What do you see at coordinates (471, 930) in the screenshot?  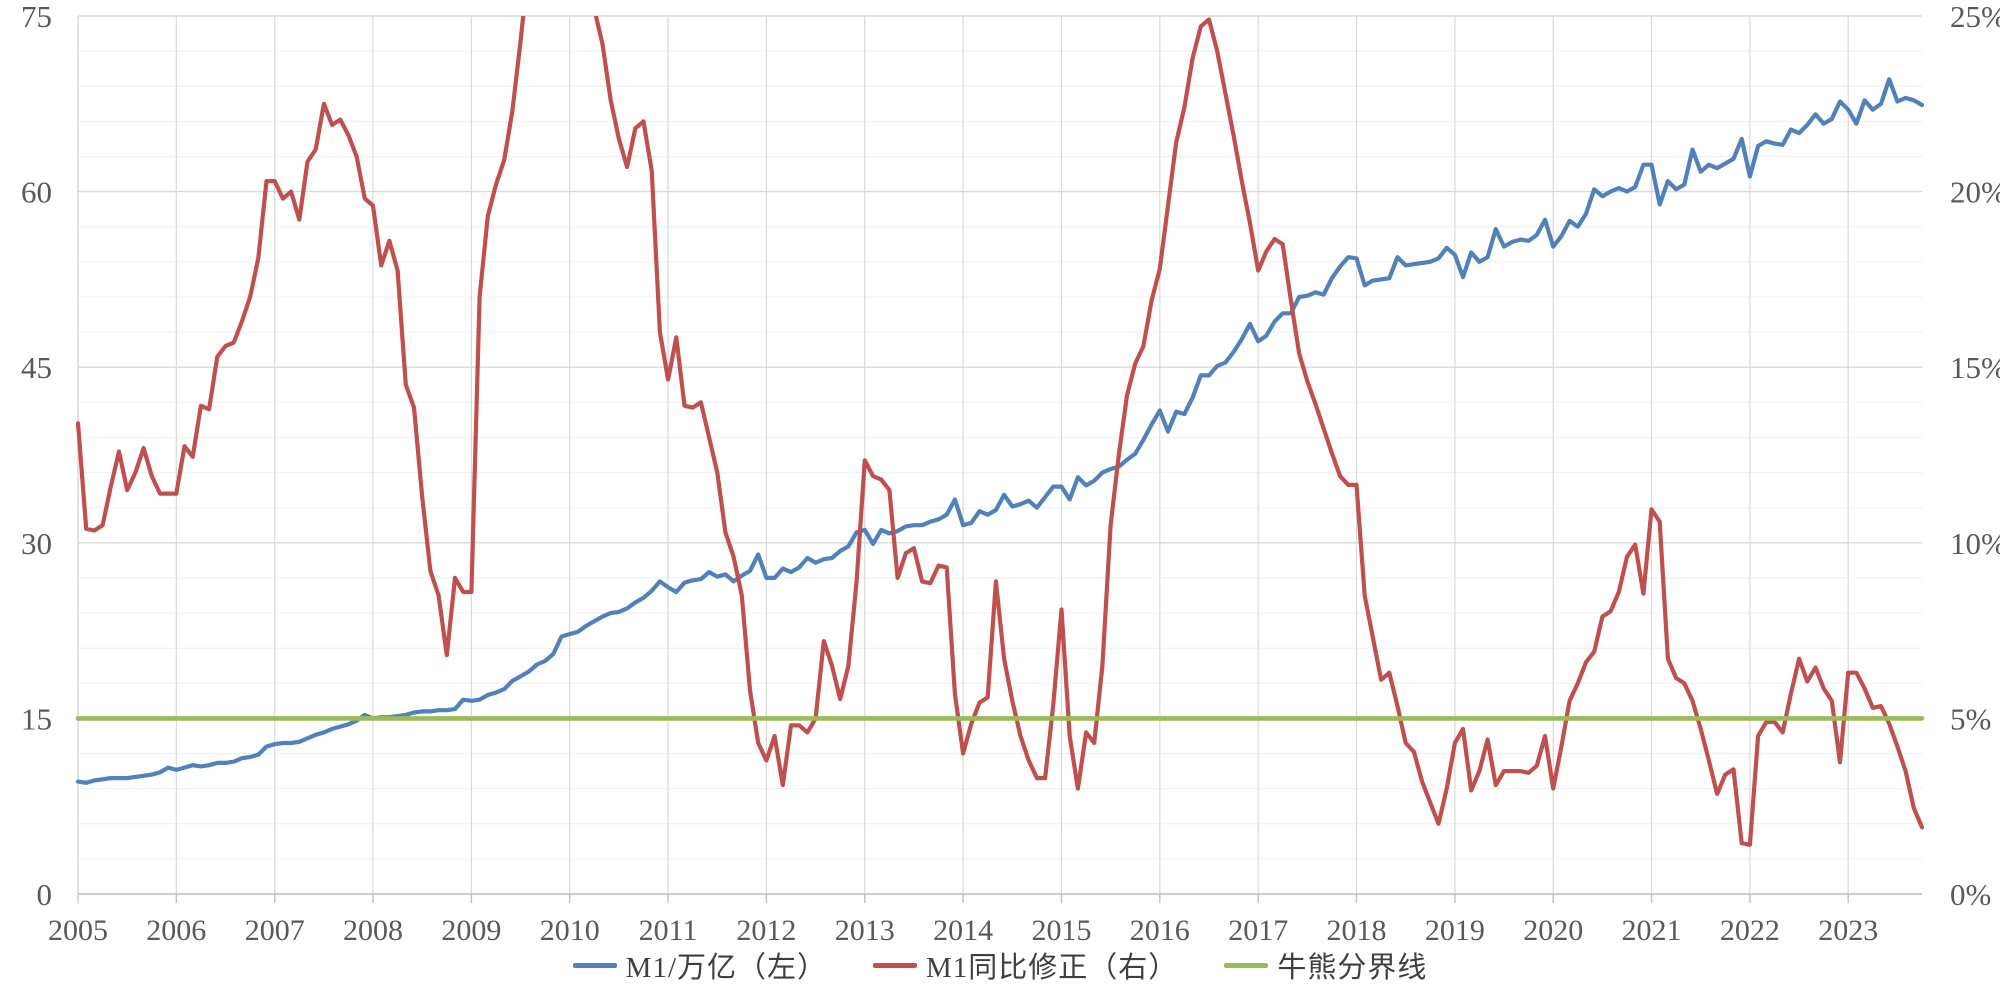 I see `x-axis-label-year: 2009` at bounding box center [471, 930].